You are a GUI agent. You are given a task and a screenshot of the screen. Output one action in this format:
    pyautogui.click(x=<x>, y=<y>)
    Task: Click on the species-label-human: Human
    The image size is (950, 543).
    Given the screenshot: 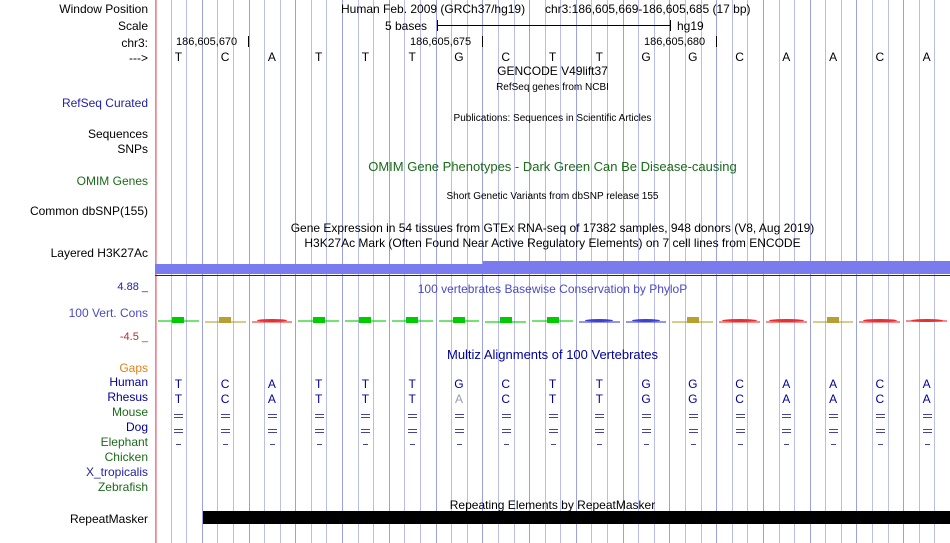 What is the action you would take?
    pyautogui.click(x=128, y=382)
    